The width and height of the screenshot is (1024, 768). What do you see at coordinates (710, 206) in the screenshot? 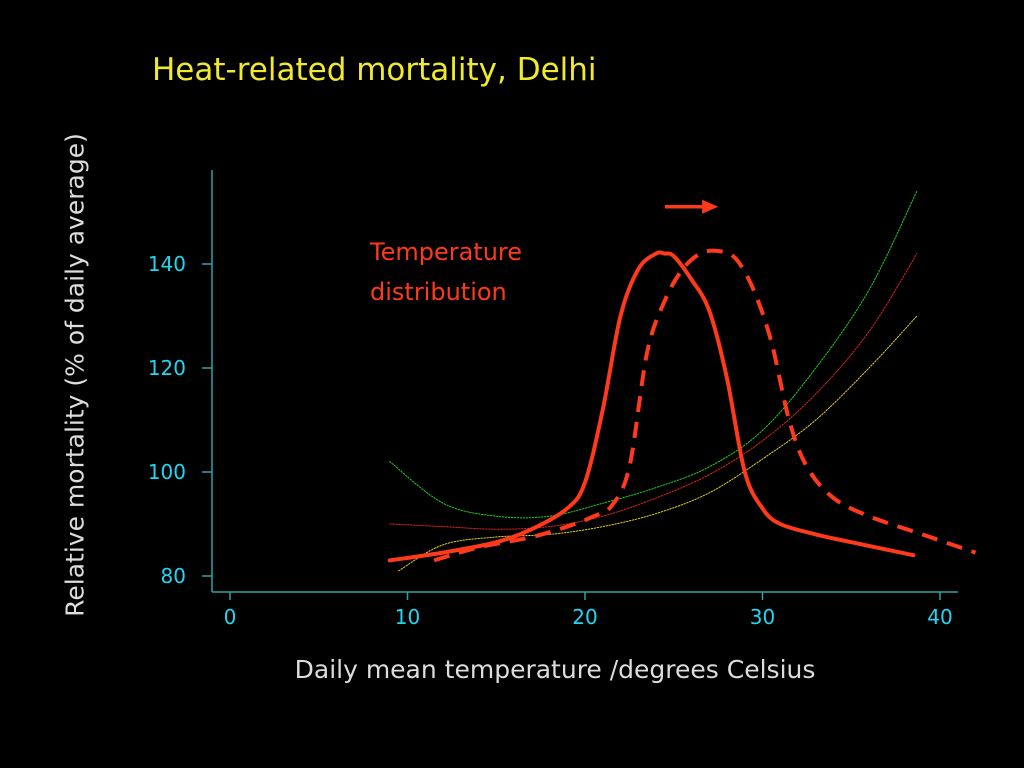
I see `shift-arrow-head` at bounding box center [710, 206].